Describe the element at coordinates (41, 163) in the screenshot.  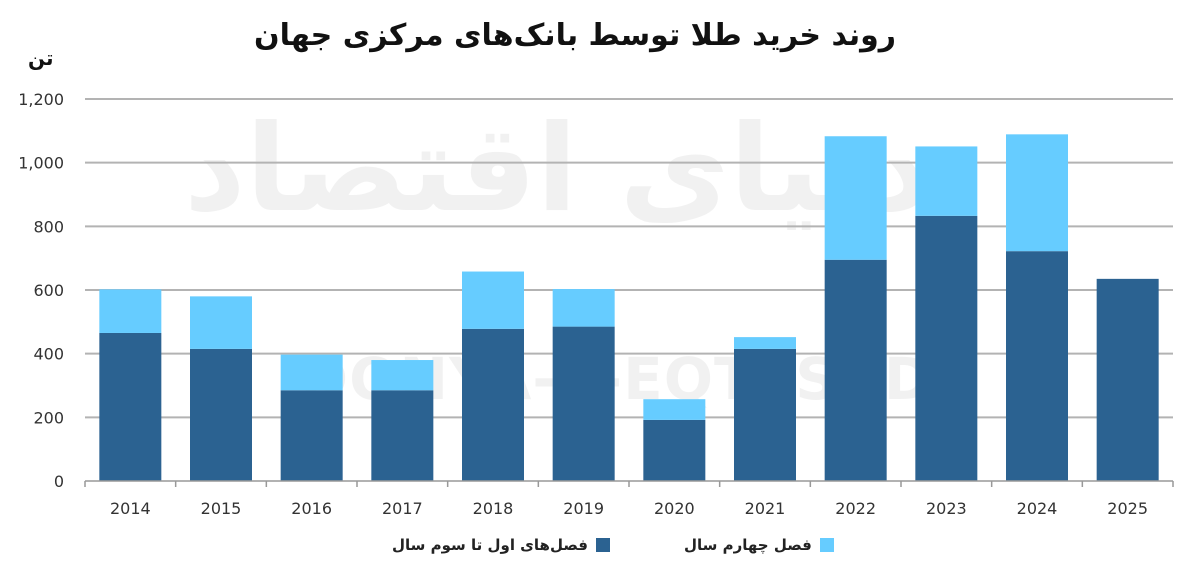
I see `y-tick-label: 1,000` at that location.